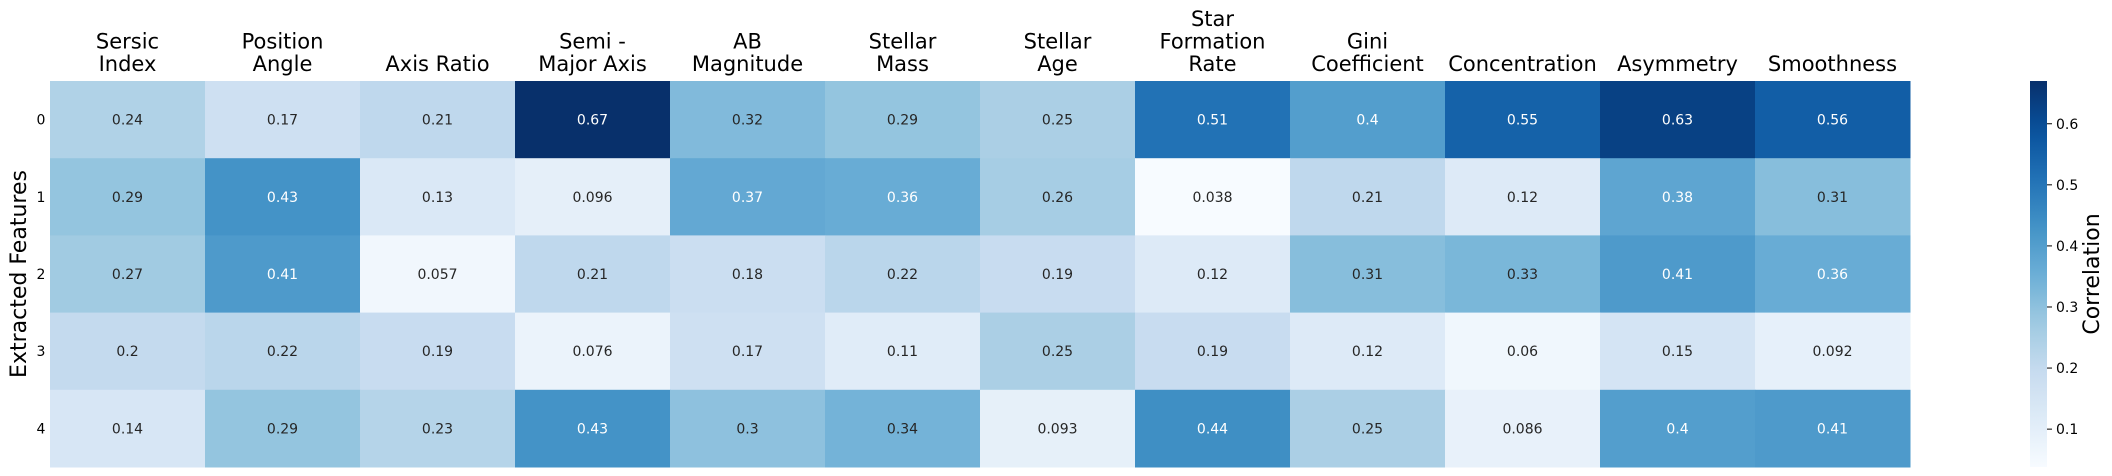  I want to click on colorbar-tick-label: 0.6, so click(2067, 125).